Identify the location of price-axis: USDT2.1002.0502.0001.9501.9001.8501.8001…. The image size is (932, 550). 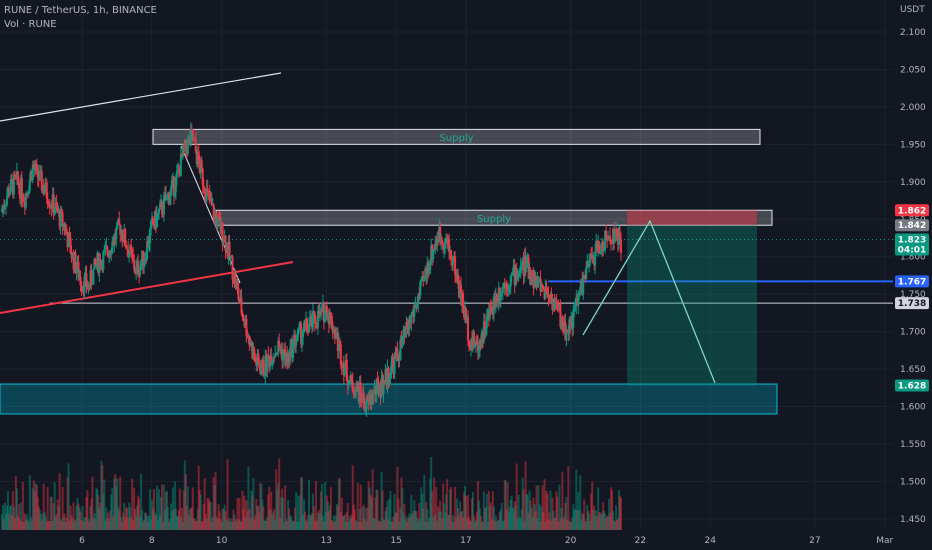
(913, 265).